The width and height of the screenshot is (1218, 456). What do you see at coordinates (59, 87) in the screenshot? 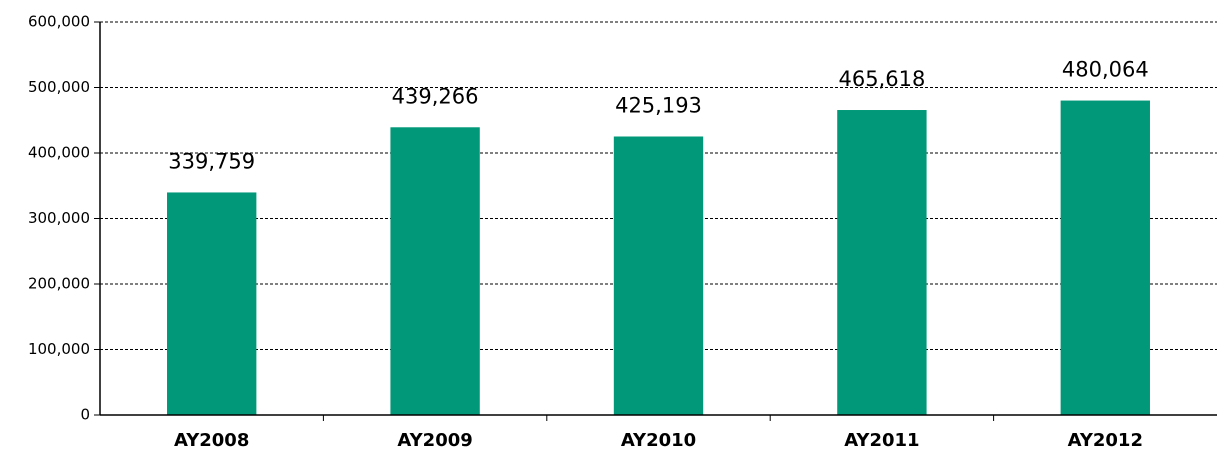
I see `y-tick-label: 500,000` at bounding box center [59, 87].